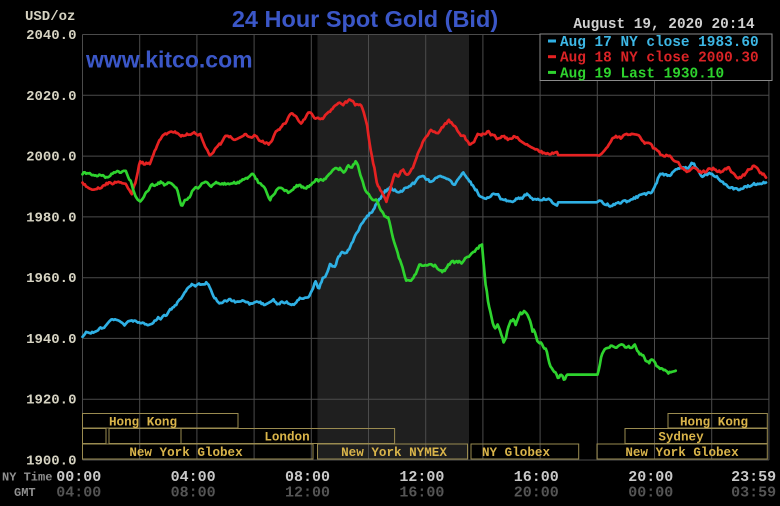  What do you see at coordinates (516, 453) in the screenshot?
I see `svg-text: NY Globex` at bounding box center [516, 453].